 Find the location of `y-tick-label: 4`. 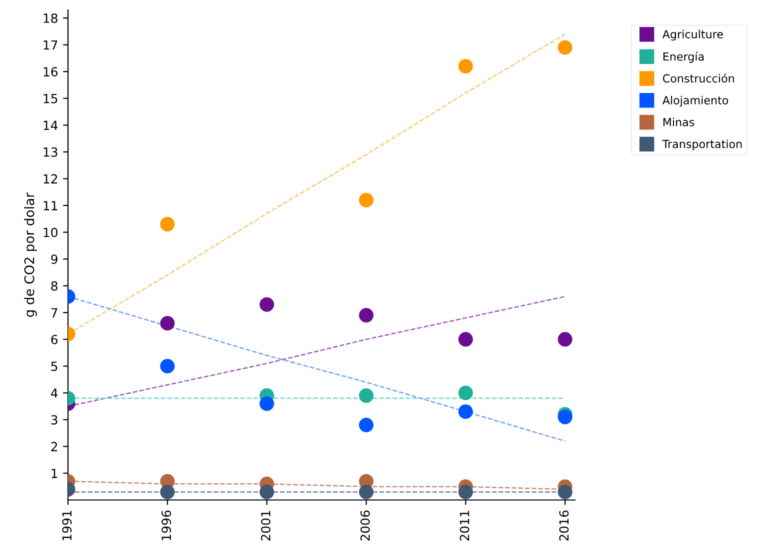

y-tick-label: 4 is located at coordinates (54, 393).